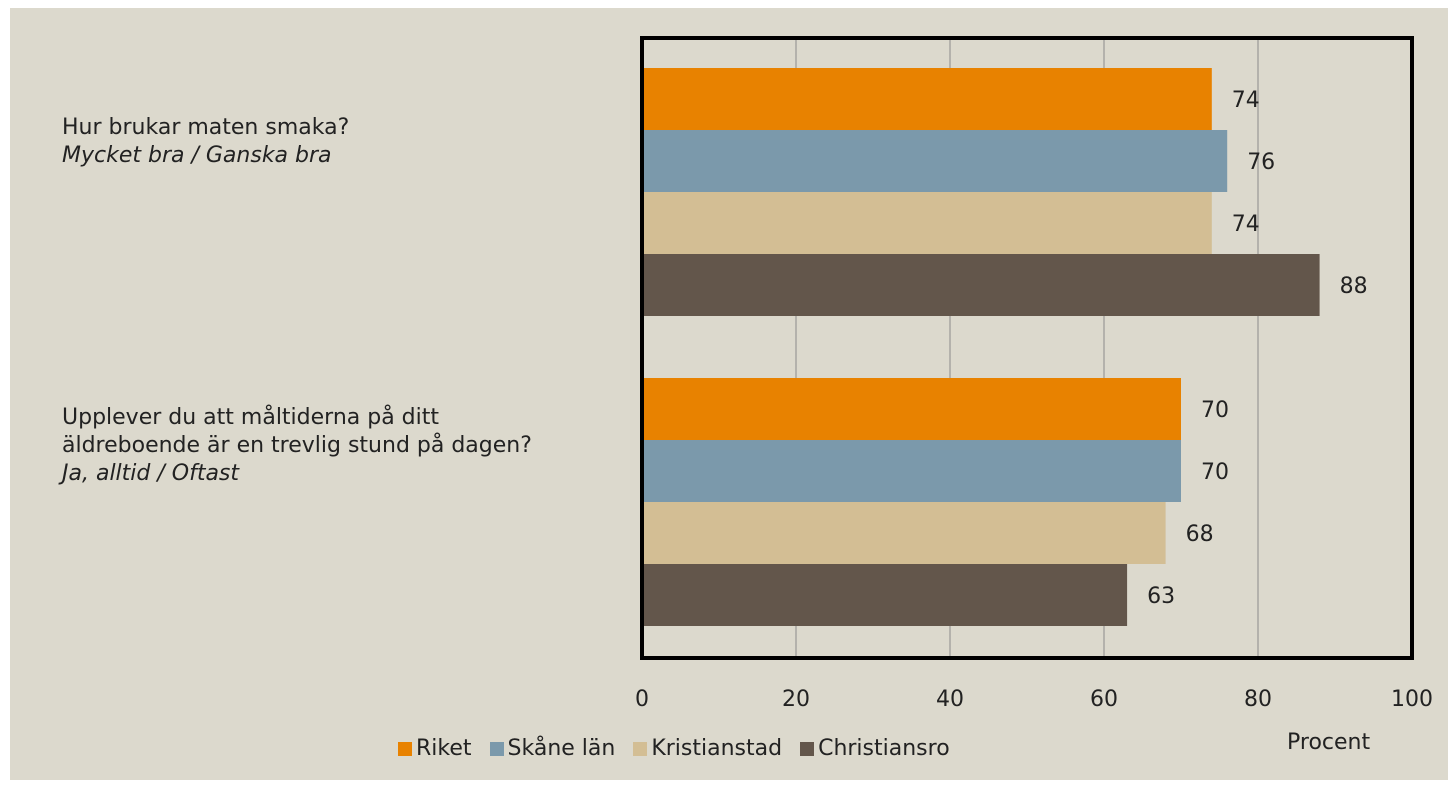 This screenshot has height=788, width=1448. I want to click on x-tick-label-100: 100, so click(1412, 699).